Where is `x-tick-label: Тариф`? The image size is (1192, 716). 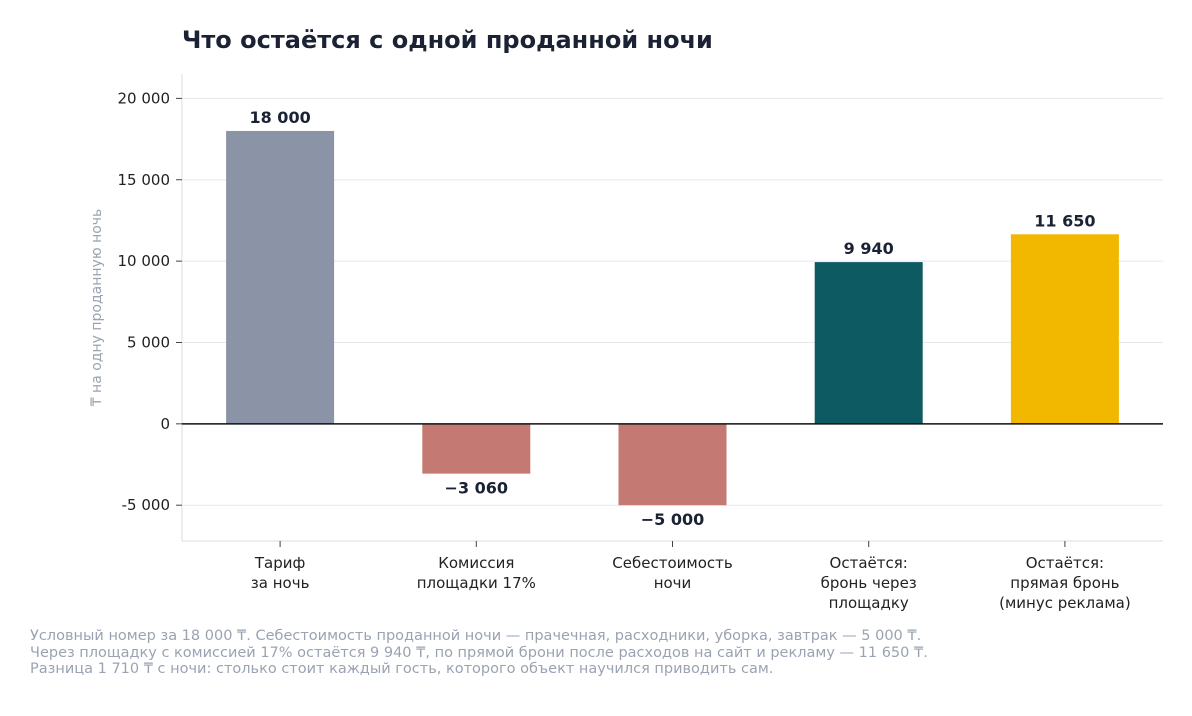
x-tick-label: Тариф is located at coordinates (279, 563).